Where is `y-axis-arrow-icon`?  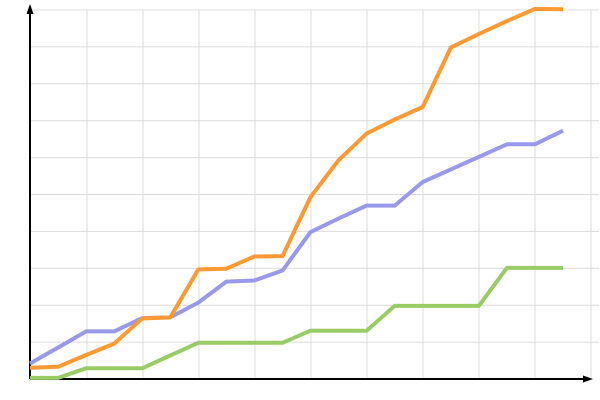 y-axis-arrow-icon is located at coordinates (30, 9).